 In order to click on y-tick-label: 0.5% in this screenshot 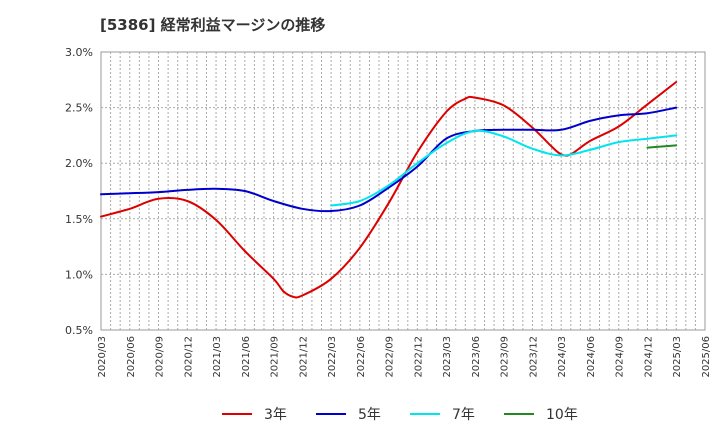, I will do `click(79, 330)`.